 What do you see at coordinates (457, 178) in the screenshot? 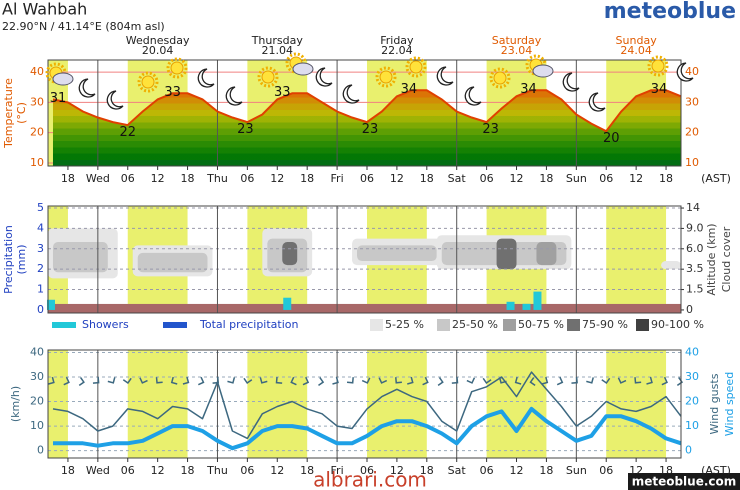
I see `x-tick-label: Sat` at bounding box center [457, 178].